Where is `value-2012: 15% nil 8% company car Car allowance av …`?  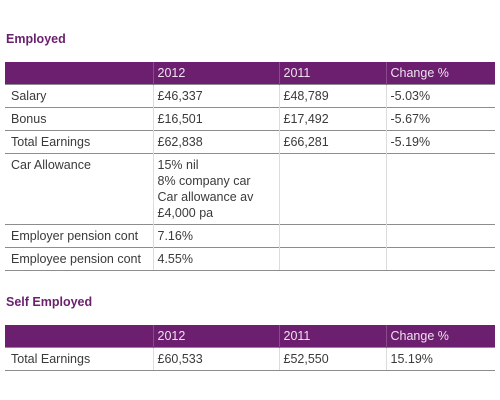
value-2012: 15% nil 8% company car Car allowance av … is located at coordinates (215, 189).